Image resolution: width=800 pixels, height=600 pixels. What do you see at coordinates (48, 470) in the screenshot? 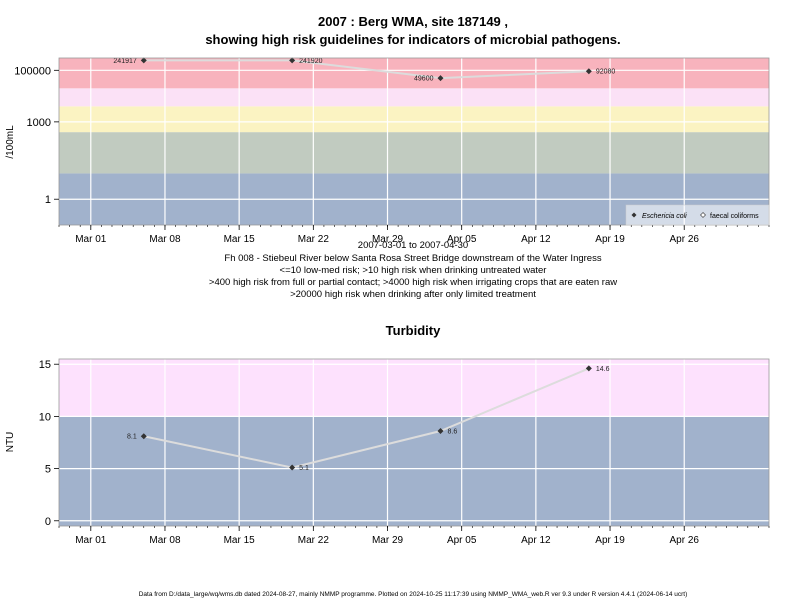
I see `y-tick-label: 5` at bounding box center [48, 470].